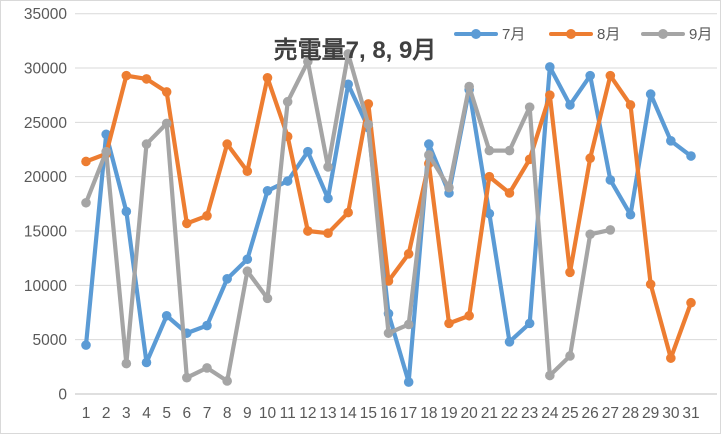 The width and height of the screenshot is (721, 434). Describe the element at coordinates (368, 124) in the screenshot. I see `data-point-9月-15` at that location.